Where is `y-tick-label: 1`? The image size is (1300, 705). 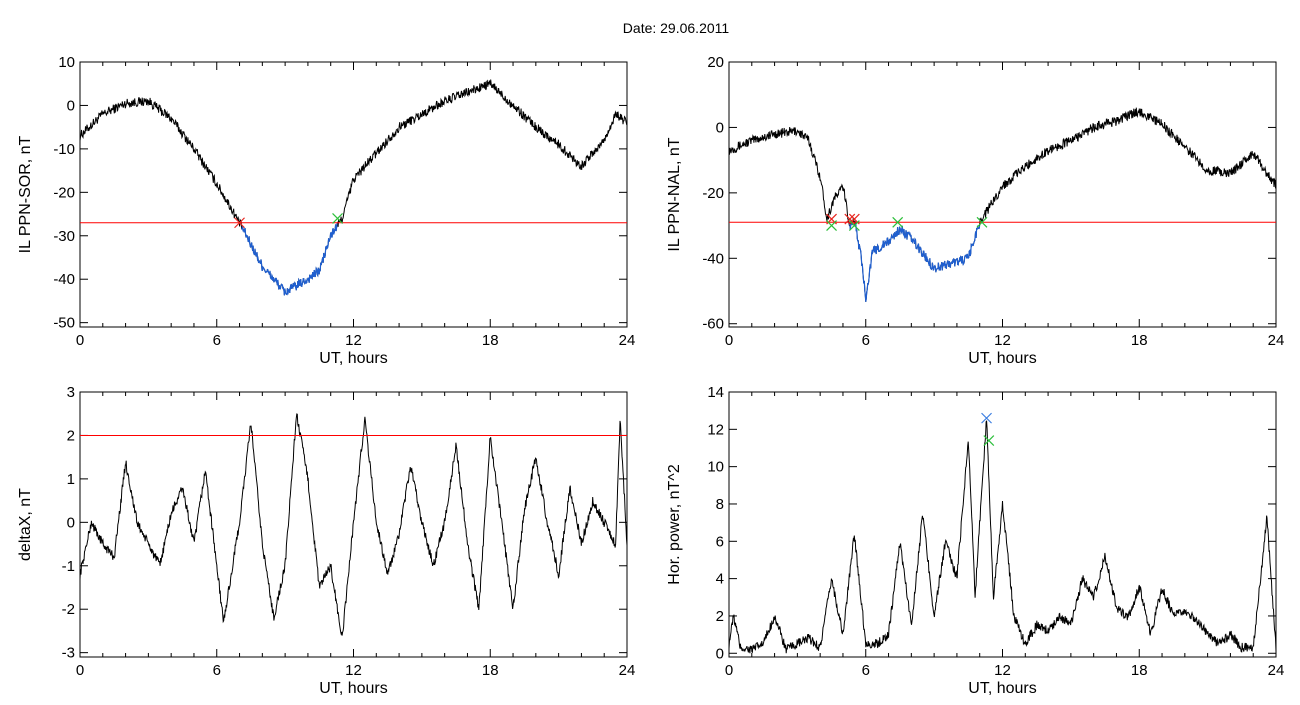
y-tick-label: 1 is located at coordinates (71, 479).